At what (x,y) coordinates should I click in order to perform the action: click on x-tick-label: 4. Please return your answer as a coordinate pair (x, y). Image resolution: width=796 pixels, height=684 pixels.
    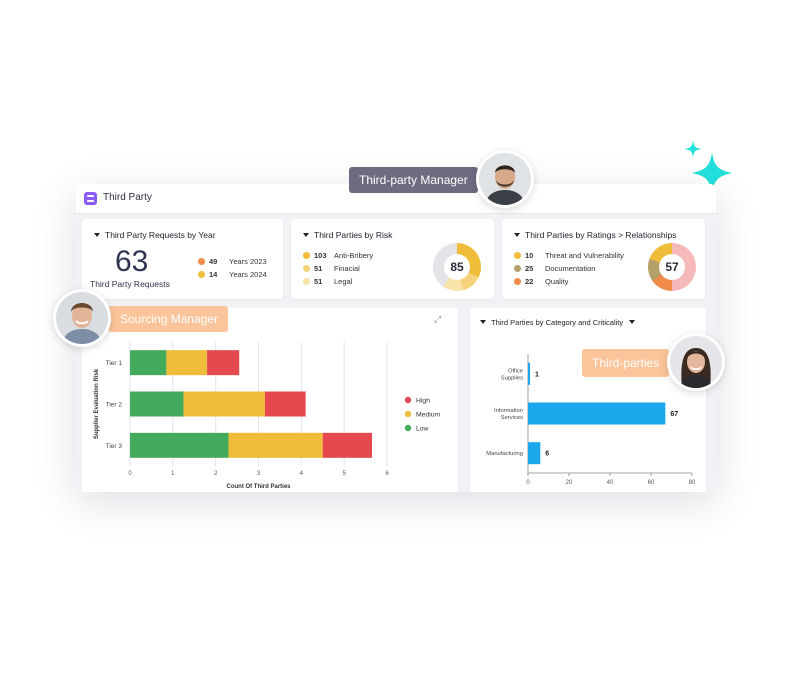
    Looking at the image, I should click on (302, 474).